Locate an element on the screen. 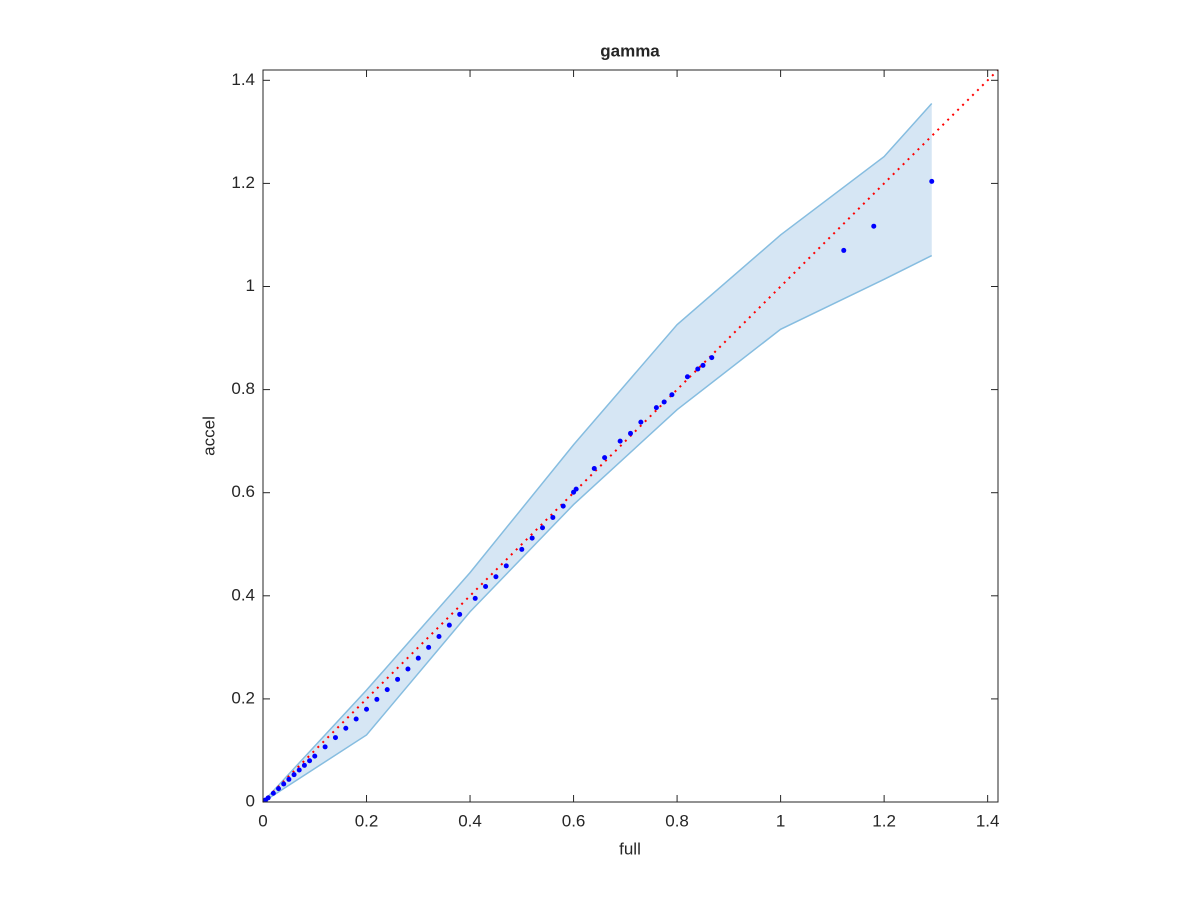 Image resolution: width=1200 pixels, height=900 pixels. y-tick-label: 0.8 is located at coordinates (243, 388).